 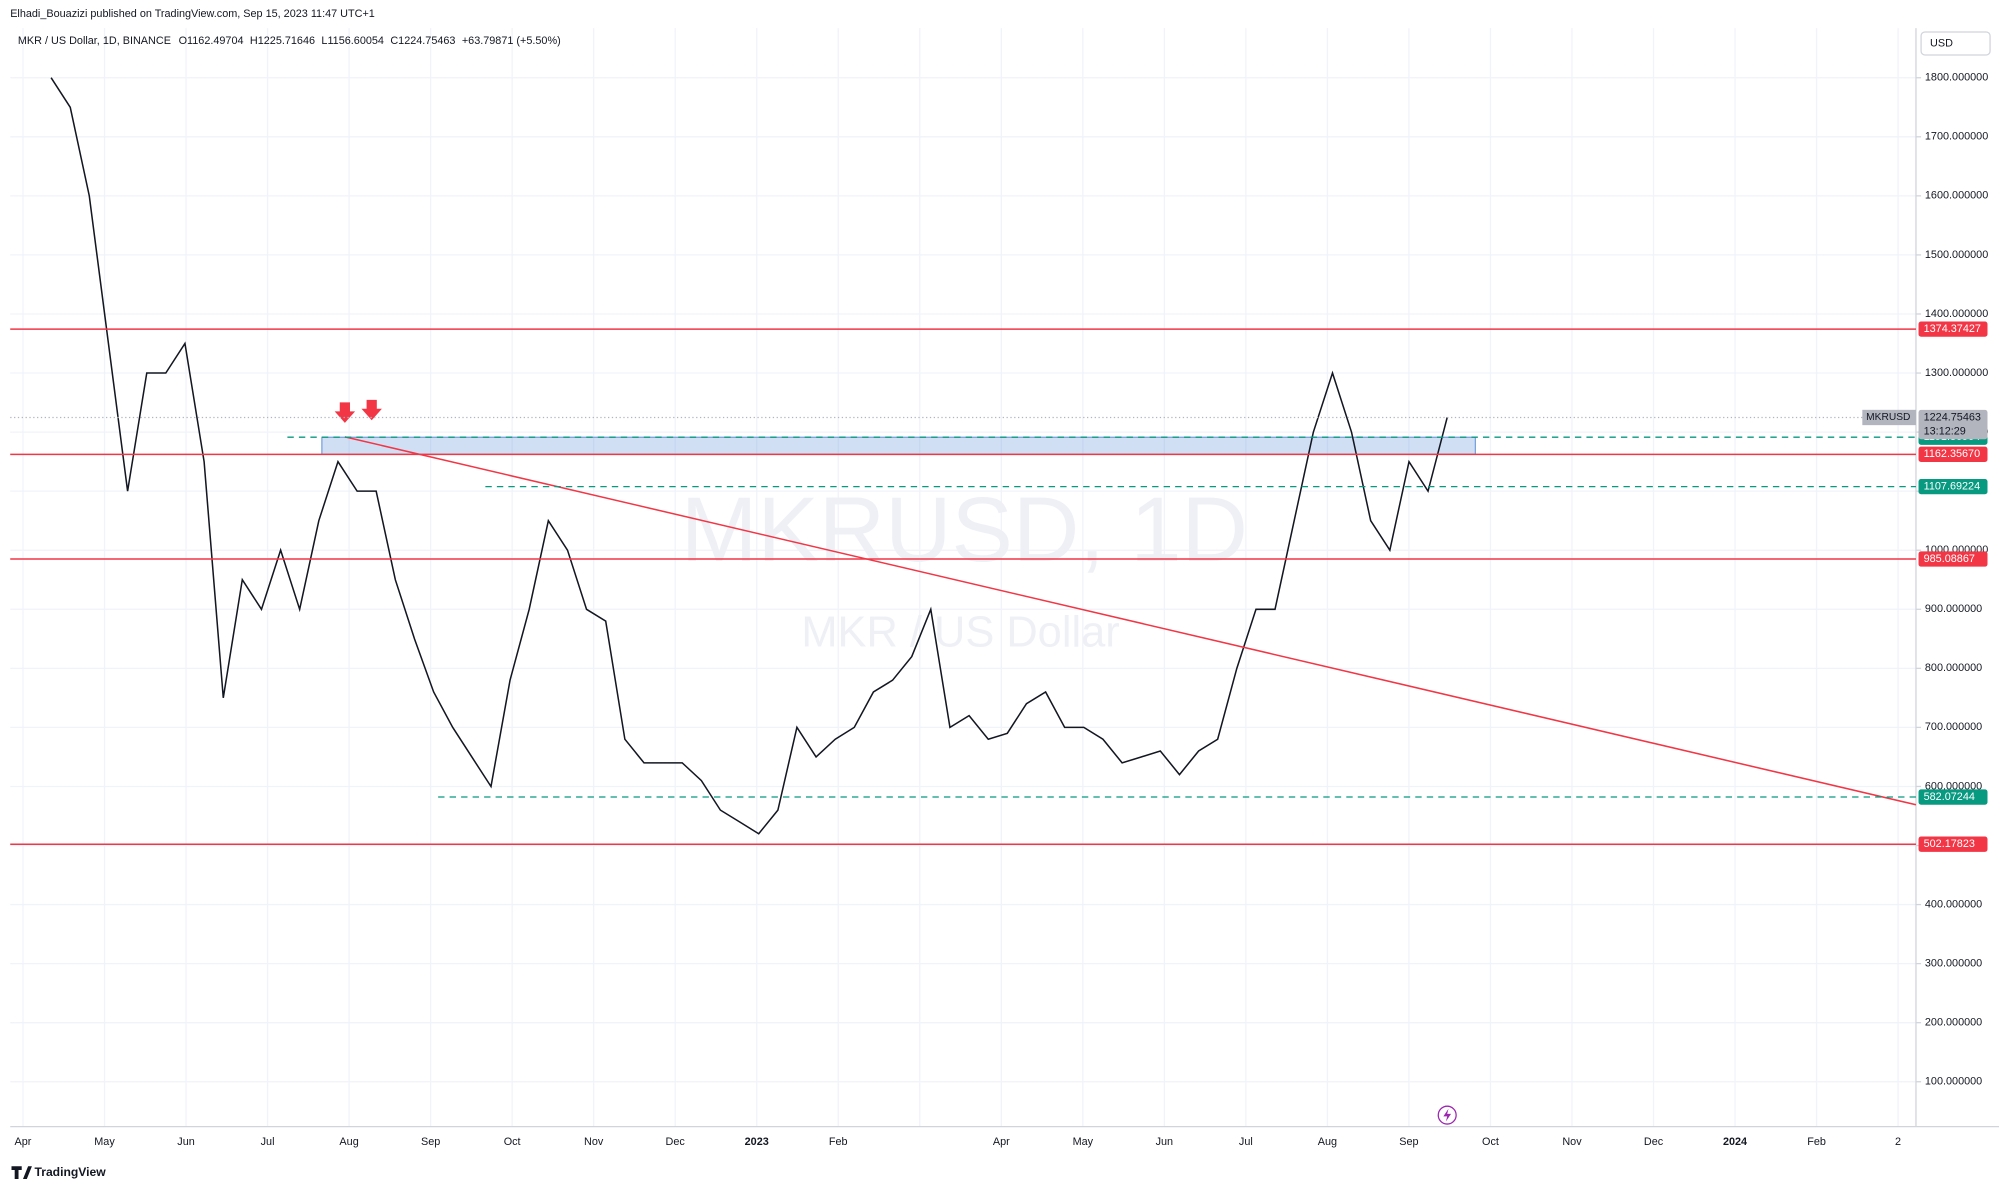 I want to click on x-tick-label: 2024, so click(x=1735, y=1142).